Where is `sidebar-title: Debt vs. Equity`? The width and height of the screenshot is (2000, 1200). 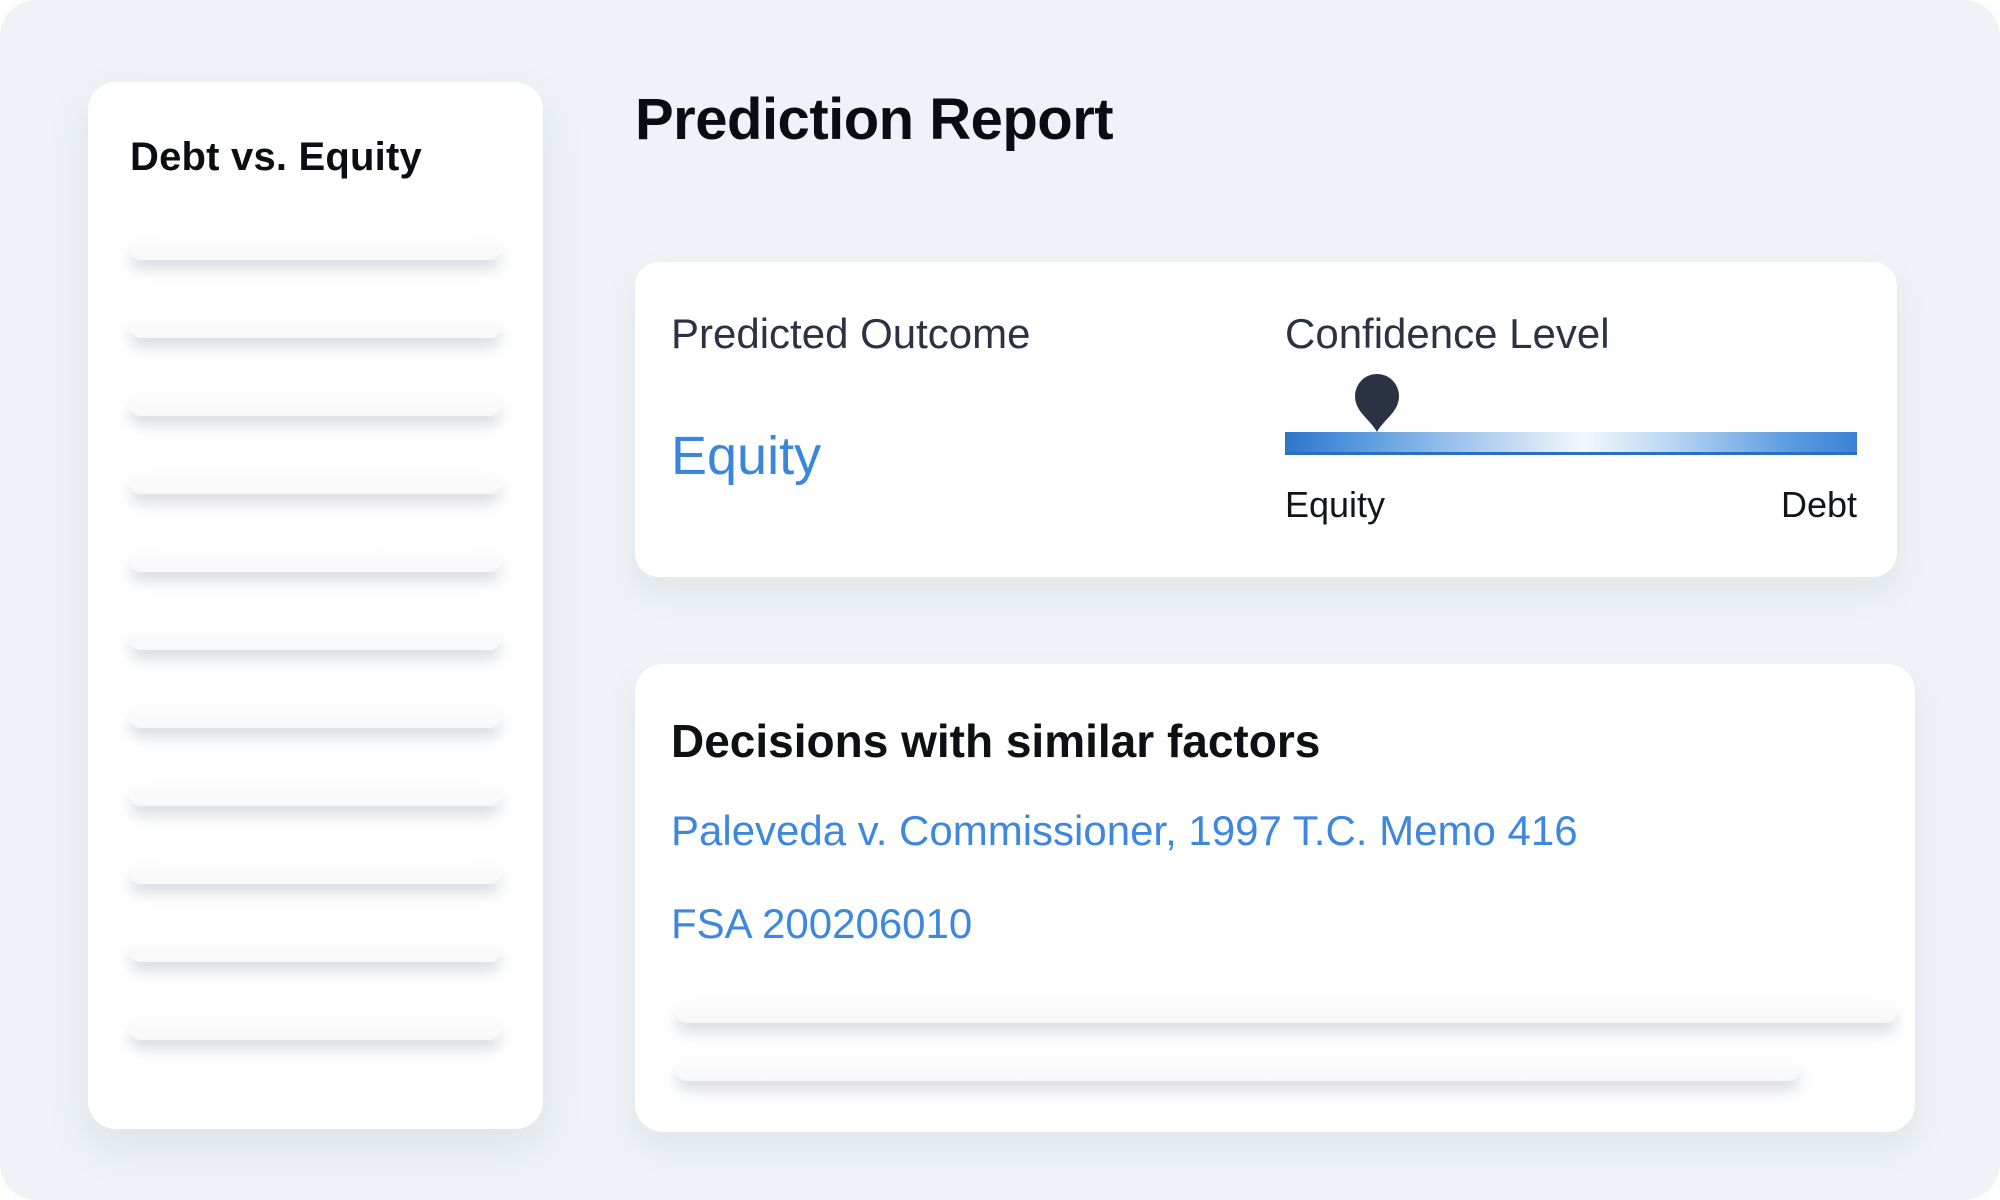 sidebar-title: Debt vs. Equity is located at coordinates (276, 157).